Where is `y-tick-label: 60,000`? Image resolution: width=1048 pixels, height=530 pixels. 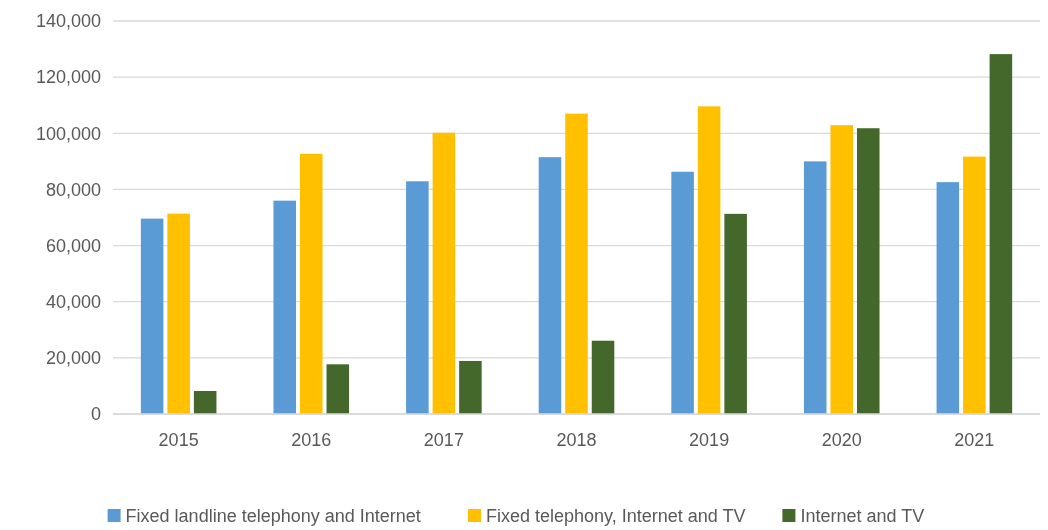
y-tick-label: 60,000 is located at coordinates (73, 245).